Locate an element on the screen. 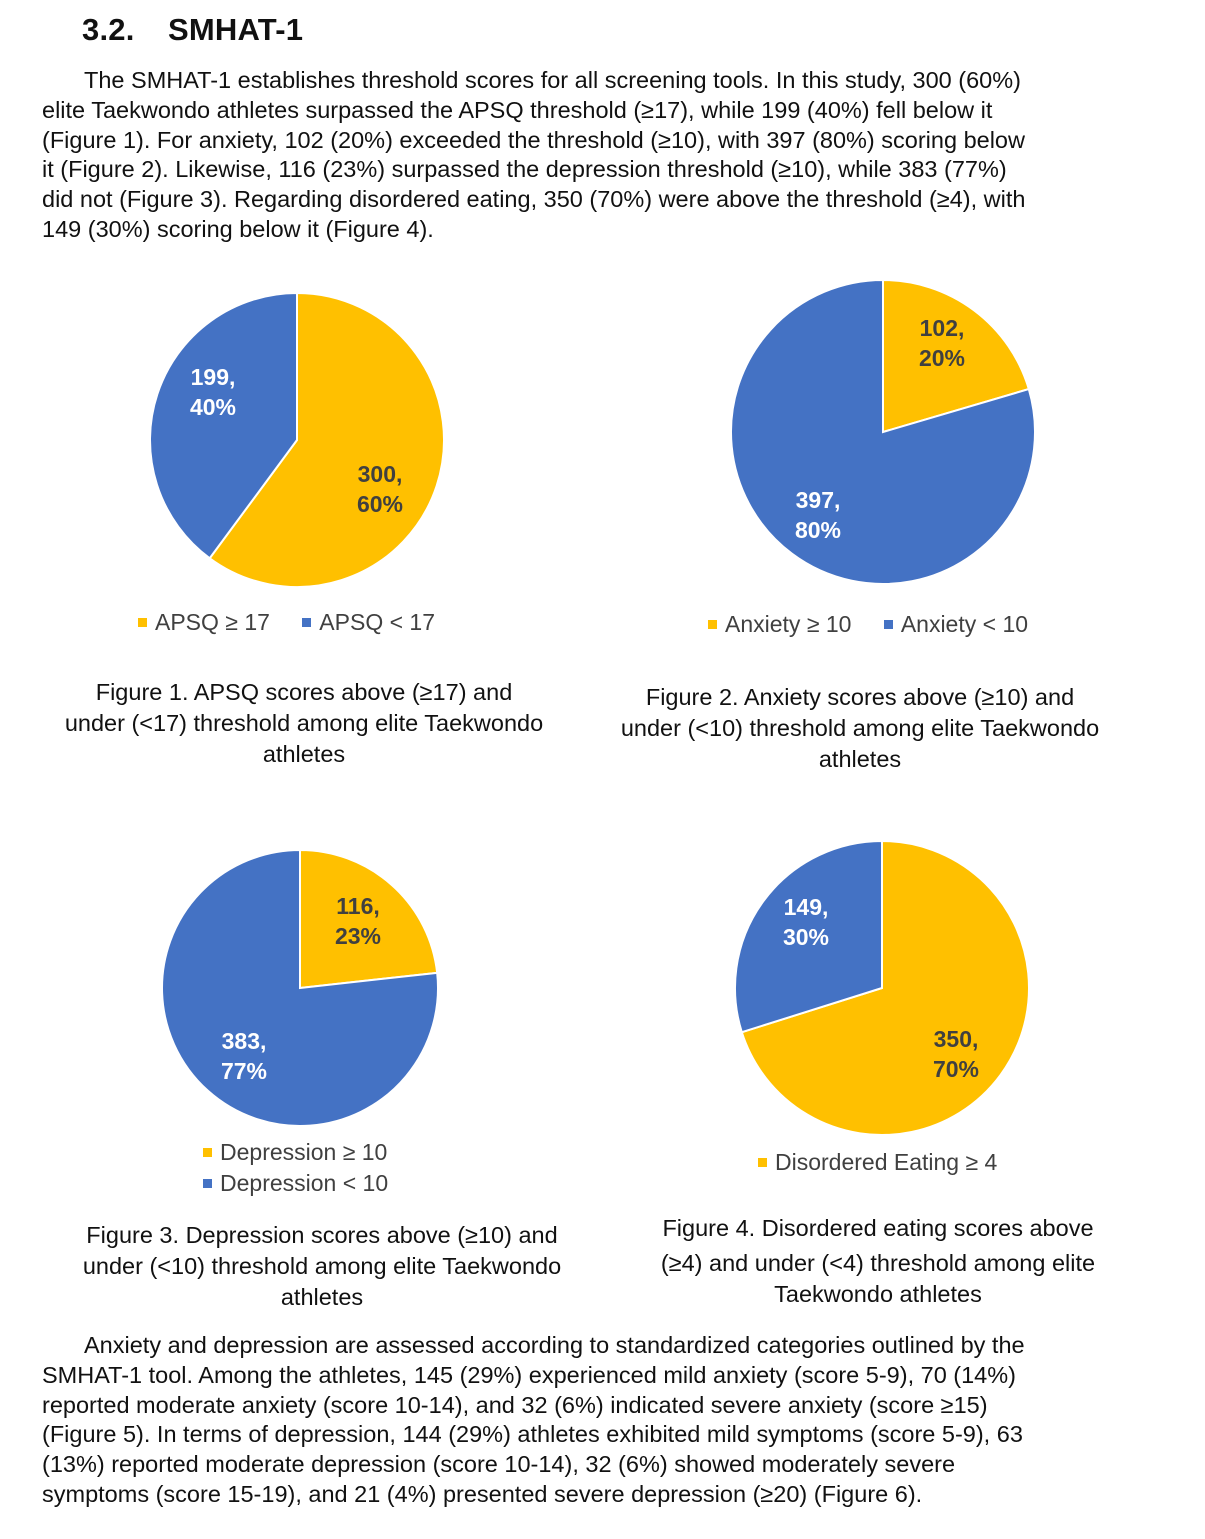 This screenshot has width=1205, height=1539. pie-label-count: 116, is located at coordinates (358, 906).